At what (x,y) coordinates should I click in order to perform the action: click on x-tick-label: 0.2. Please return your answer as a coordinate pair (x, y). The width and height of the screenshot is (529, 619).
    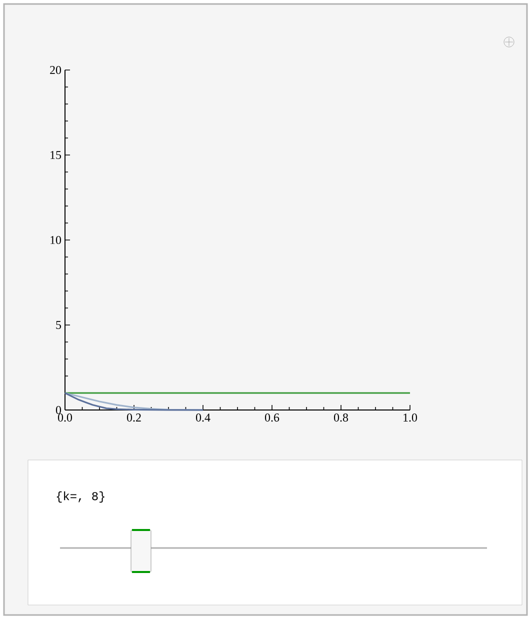
    Looking at the image, I should click on (133, 418).